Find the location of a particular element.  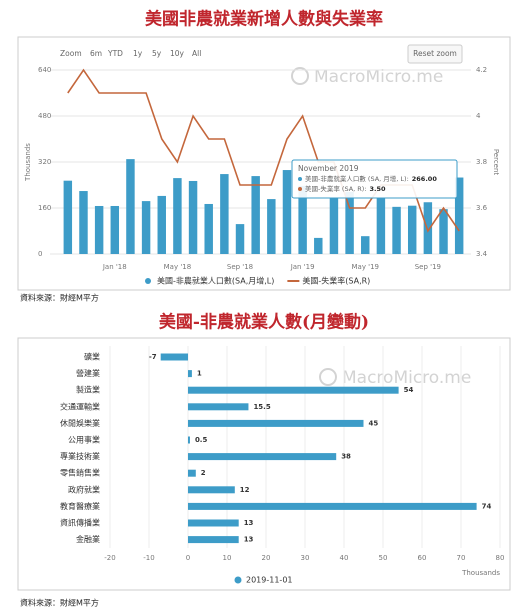

watermark: MacroMicro.me is located at coordinates (378, 77).